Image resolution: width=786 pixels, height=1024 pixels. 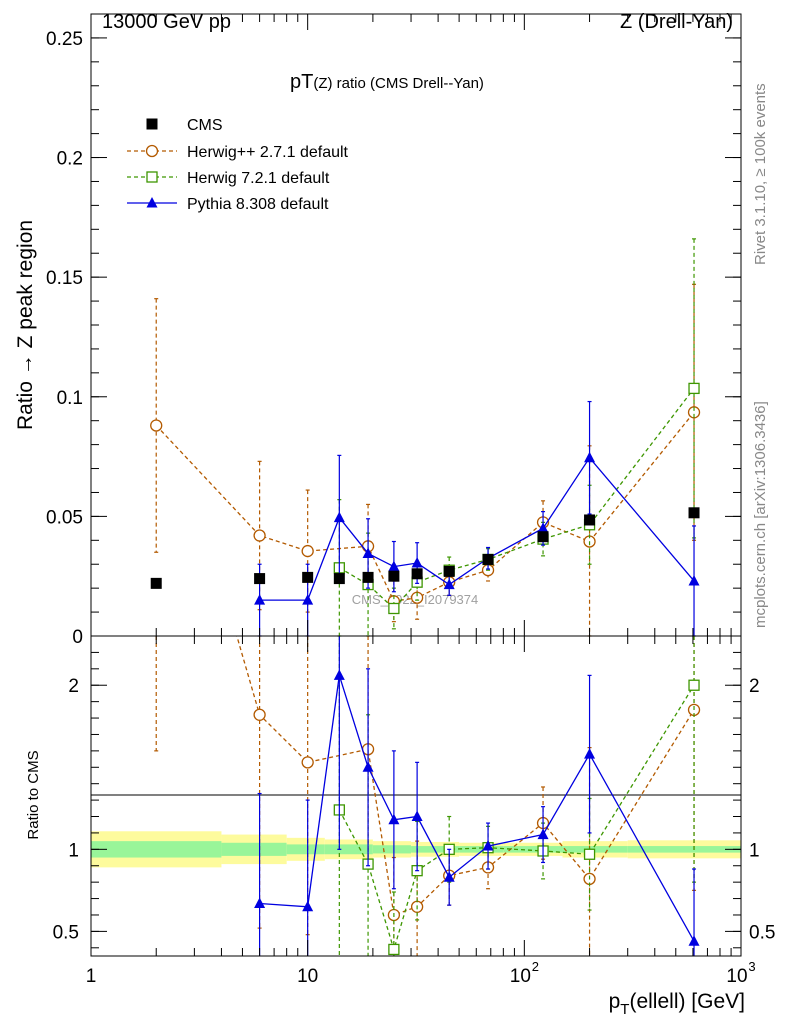 What do you see at coordinates (205, 125) in the screenshot?
I see `legend-label: CMS` at bounding box center [205, 125].